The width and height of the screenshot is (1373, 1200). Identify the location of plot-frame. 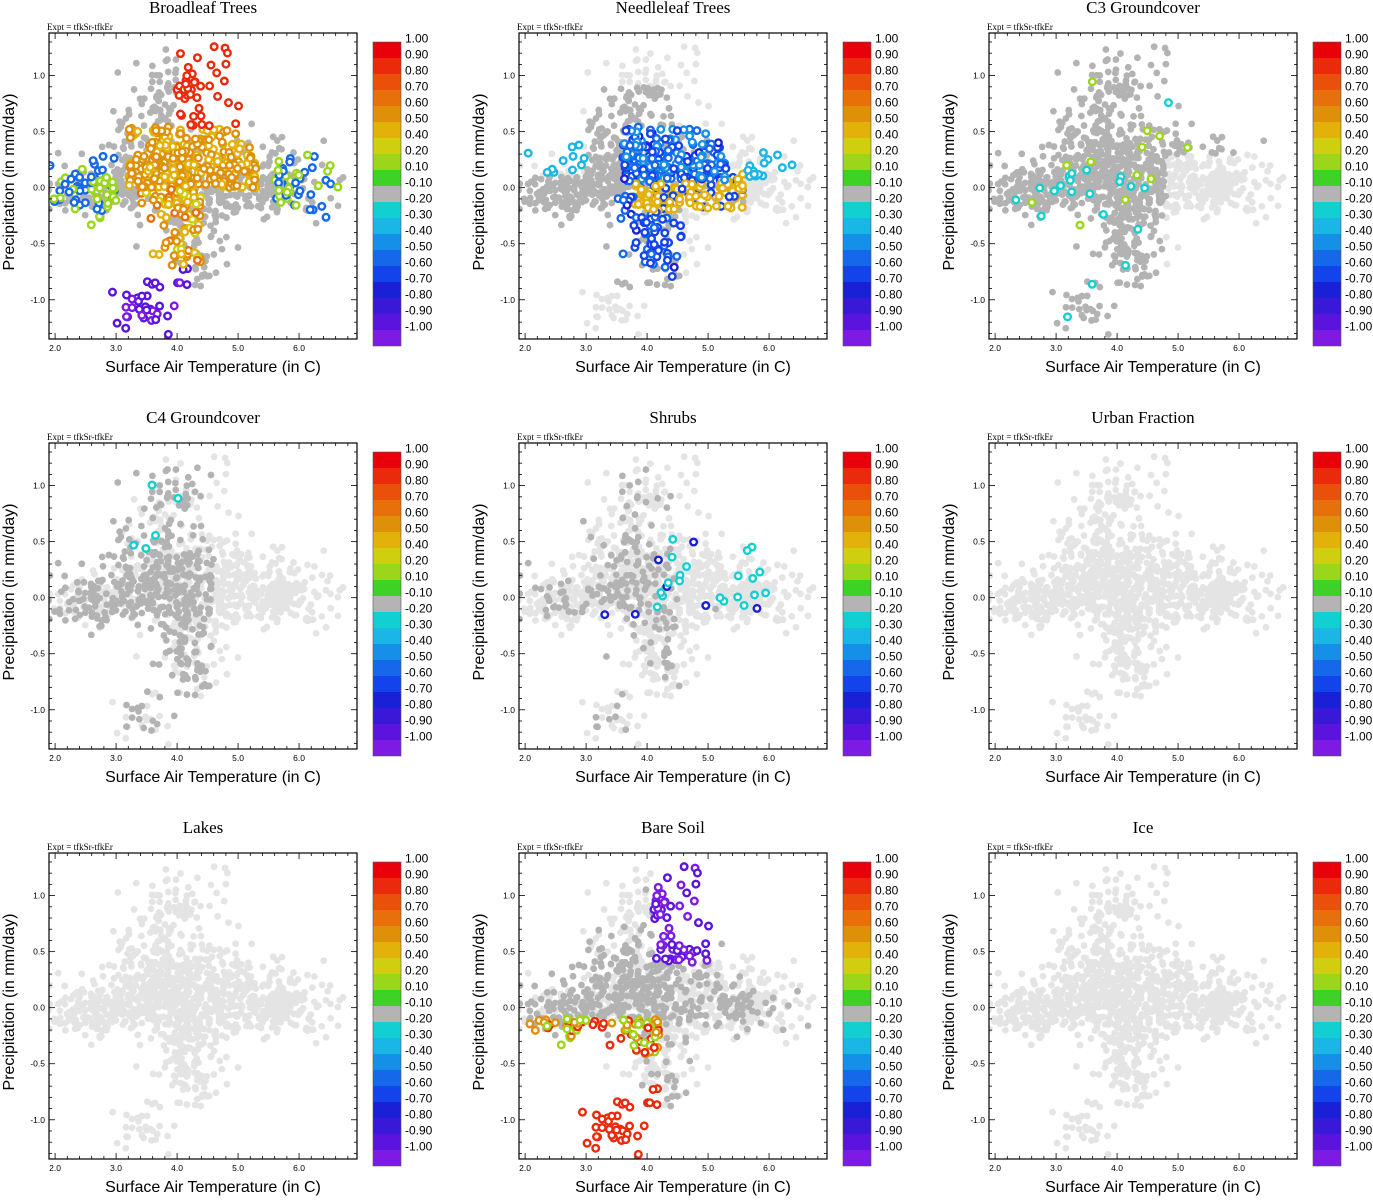
(1143, 186).